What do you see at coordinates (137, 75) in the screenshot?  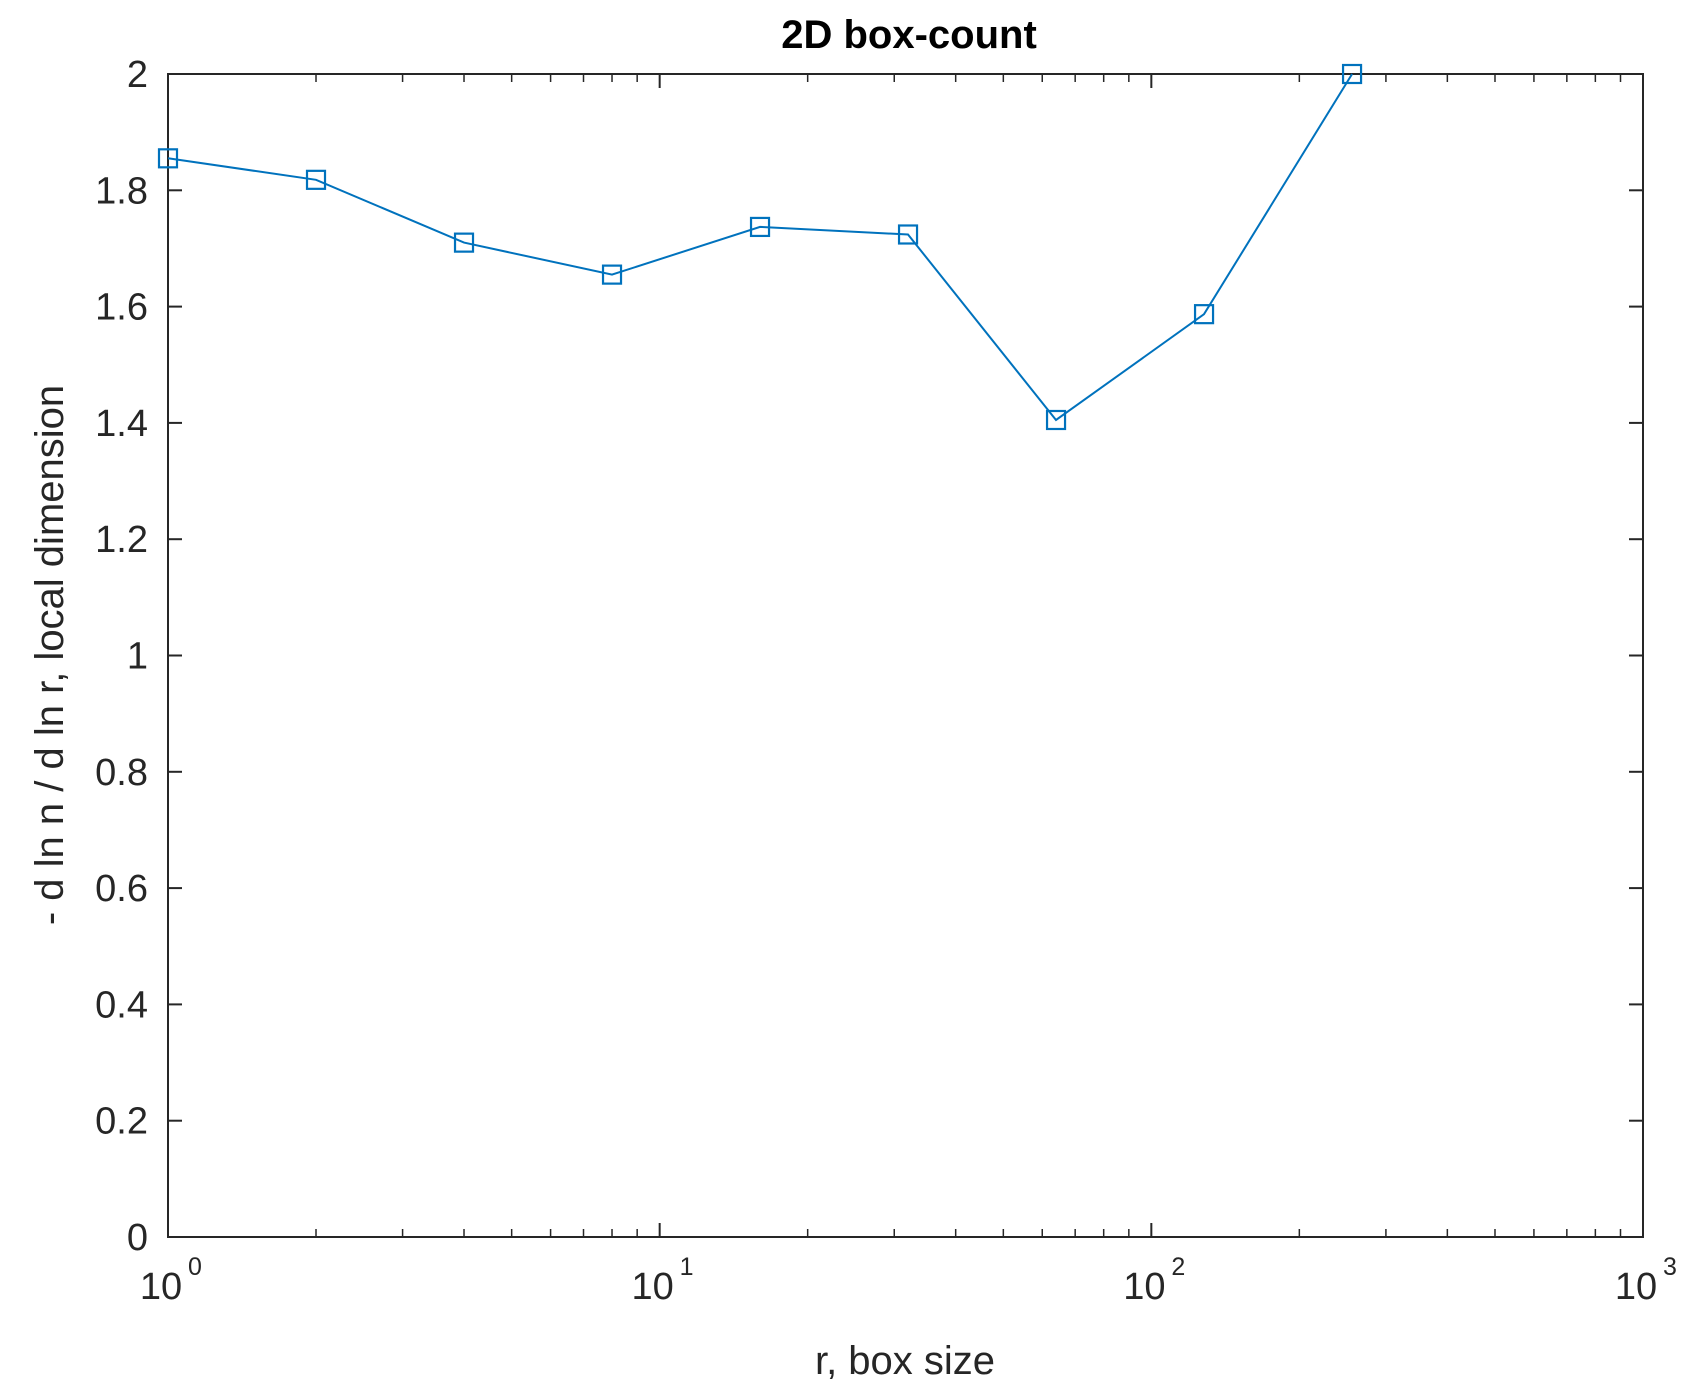 I see `y-tick-label: 2` at bounding box center [137, 75].